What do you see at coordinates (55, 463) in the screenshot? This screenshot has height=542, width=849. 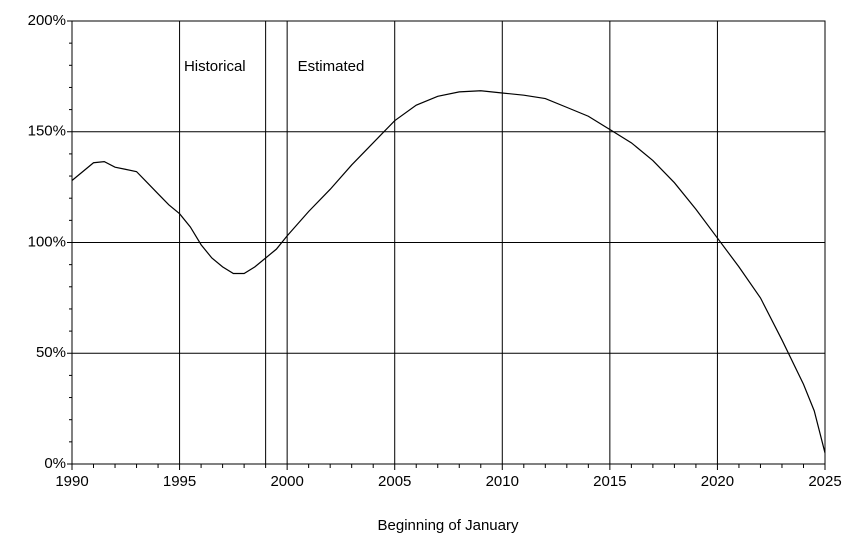 I see `y-tick-label: 0%` at bounding box center [55, 463].